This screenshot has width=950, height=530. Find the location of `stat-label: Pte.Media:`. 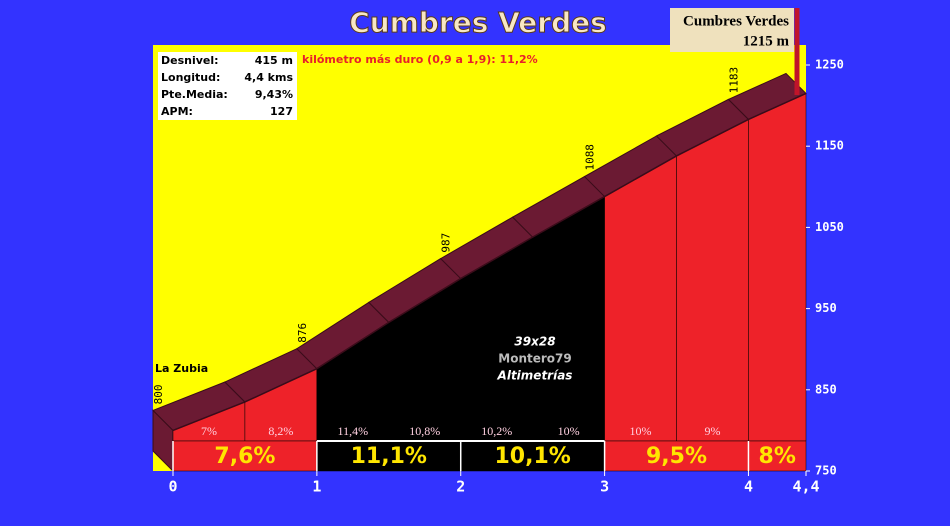

stat-label: Pte.Media: is located at coordinates (194, 94).